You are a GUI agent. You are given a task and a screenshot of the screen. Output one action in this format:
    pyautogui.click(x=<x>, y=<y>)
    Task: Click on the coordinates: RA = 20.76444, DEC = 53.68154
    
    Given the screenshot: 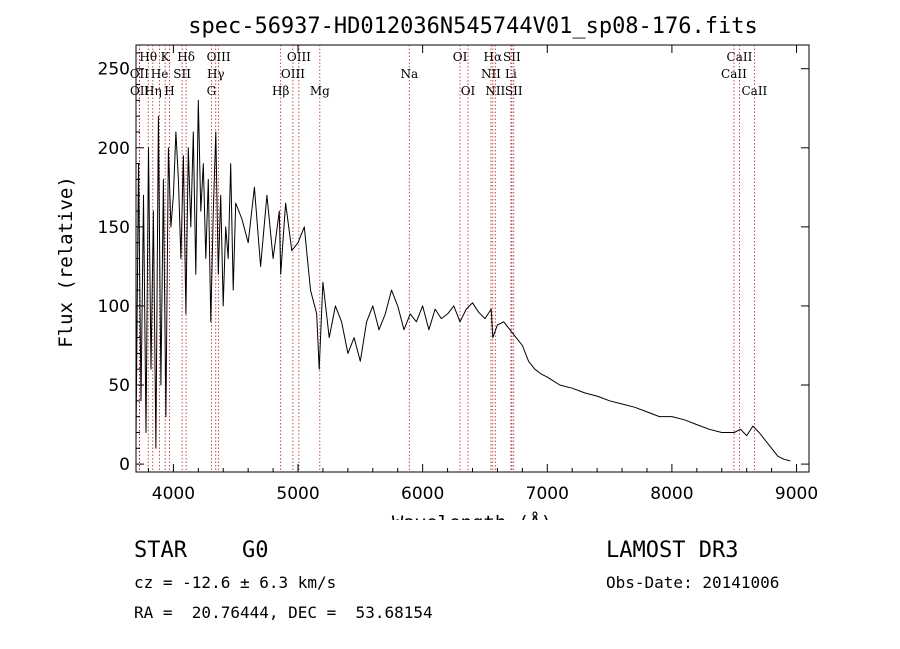 What is the action you would take?
    pyautogui.click(x=283, y=612)
    